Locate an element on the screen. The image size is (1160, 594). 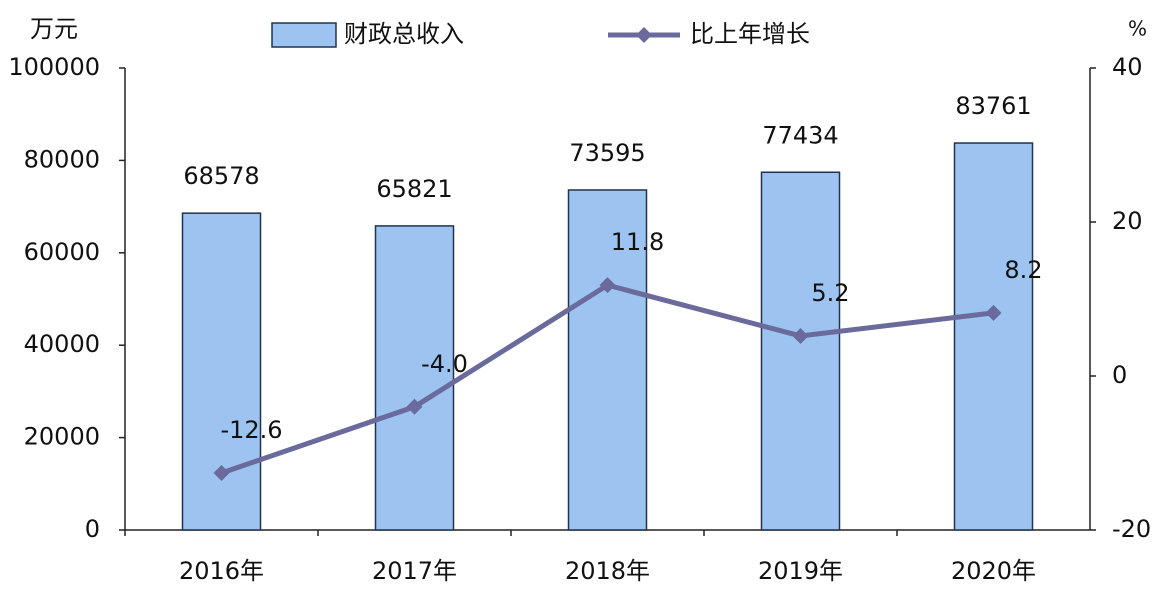
y2-tick-label: -20 is located at coordinates (1131, 529).